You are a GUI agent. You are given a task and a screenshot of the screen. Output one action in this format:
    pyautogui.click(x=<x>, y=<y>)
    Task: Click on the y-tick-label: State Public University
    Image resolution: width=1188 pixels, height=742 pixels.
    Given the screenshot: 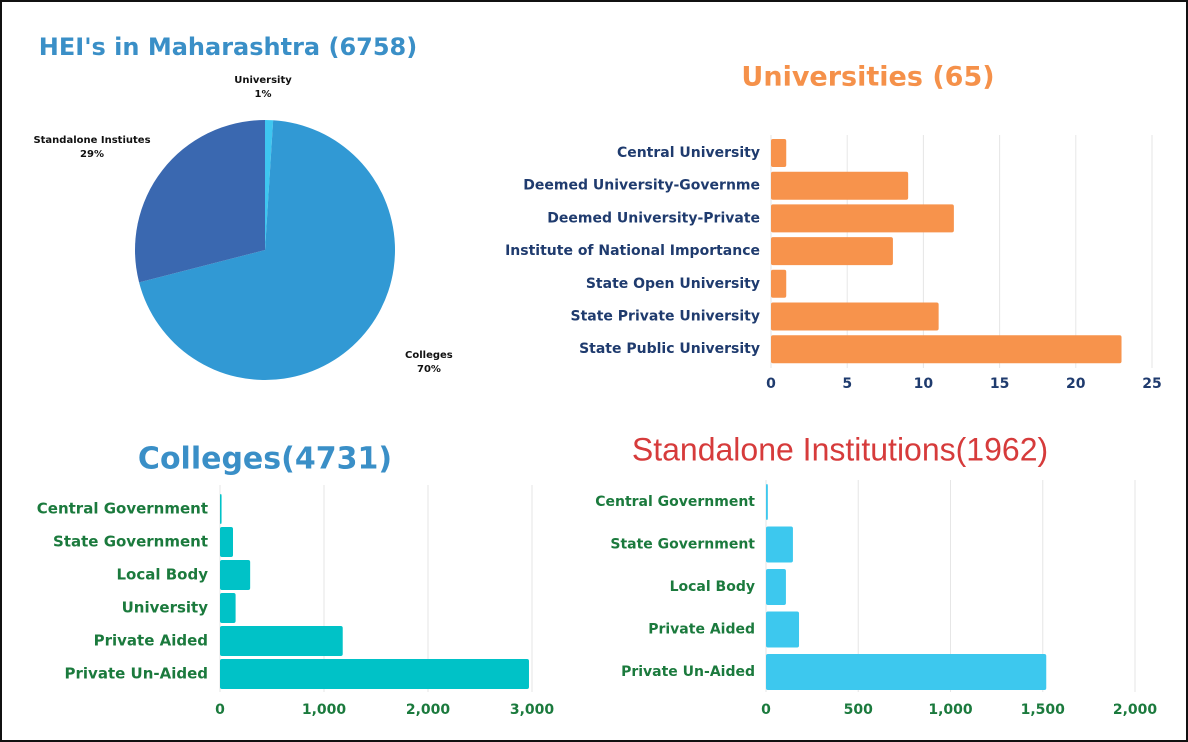 What is the action you would take?
    pyautogui.click(x=669, y=349)
    